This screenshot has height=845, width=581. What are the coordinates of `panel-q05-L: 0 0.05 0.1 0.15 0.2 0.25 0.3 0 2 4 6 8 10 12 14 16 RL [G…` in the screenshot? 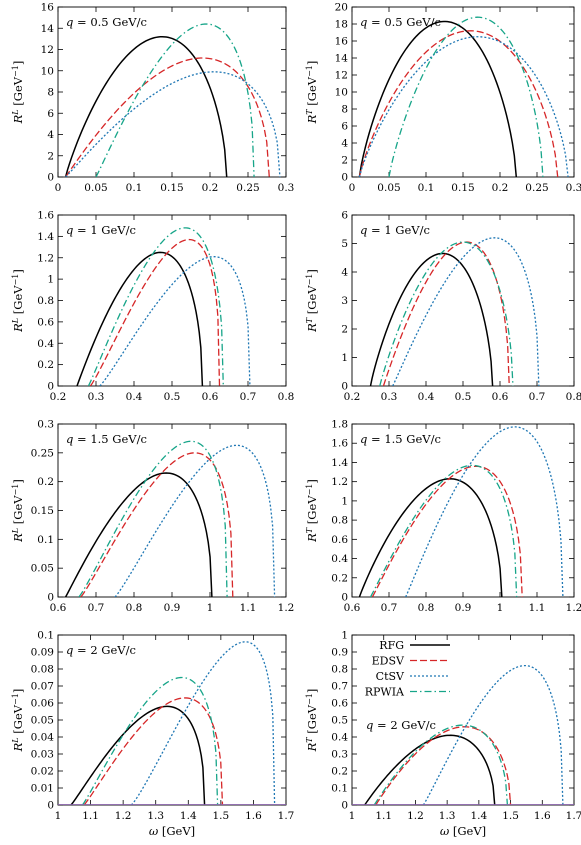 It's located at (152, 98).